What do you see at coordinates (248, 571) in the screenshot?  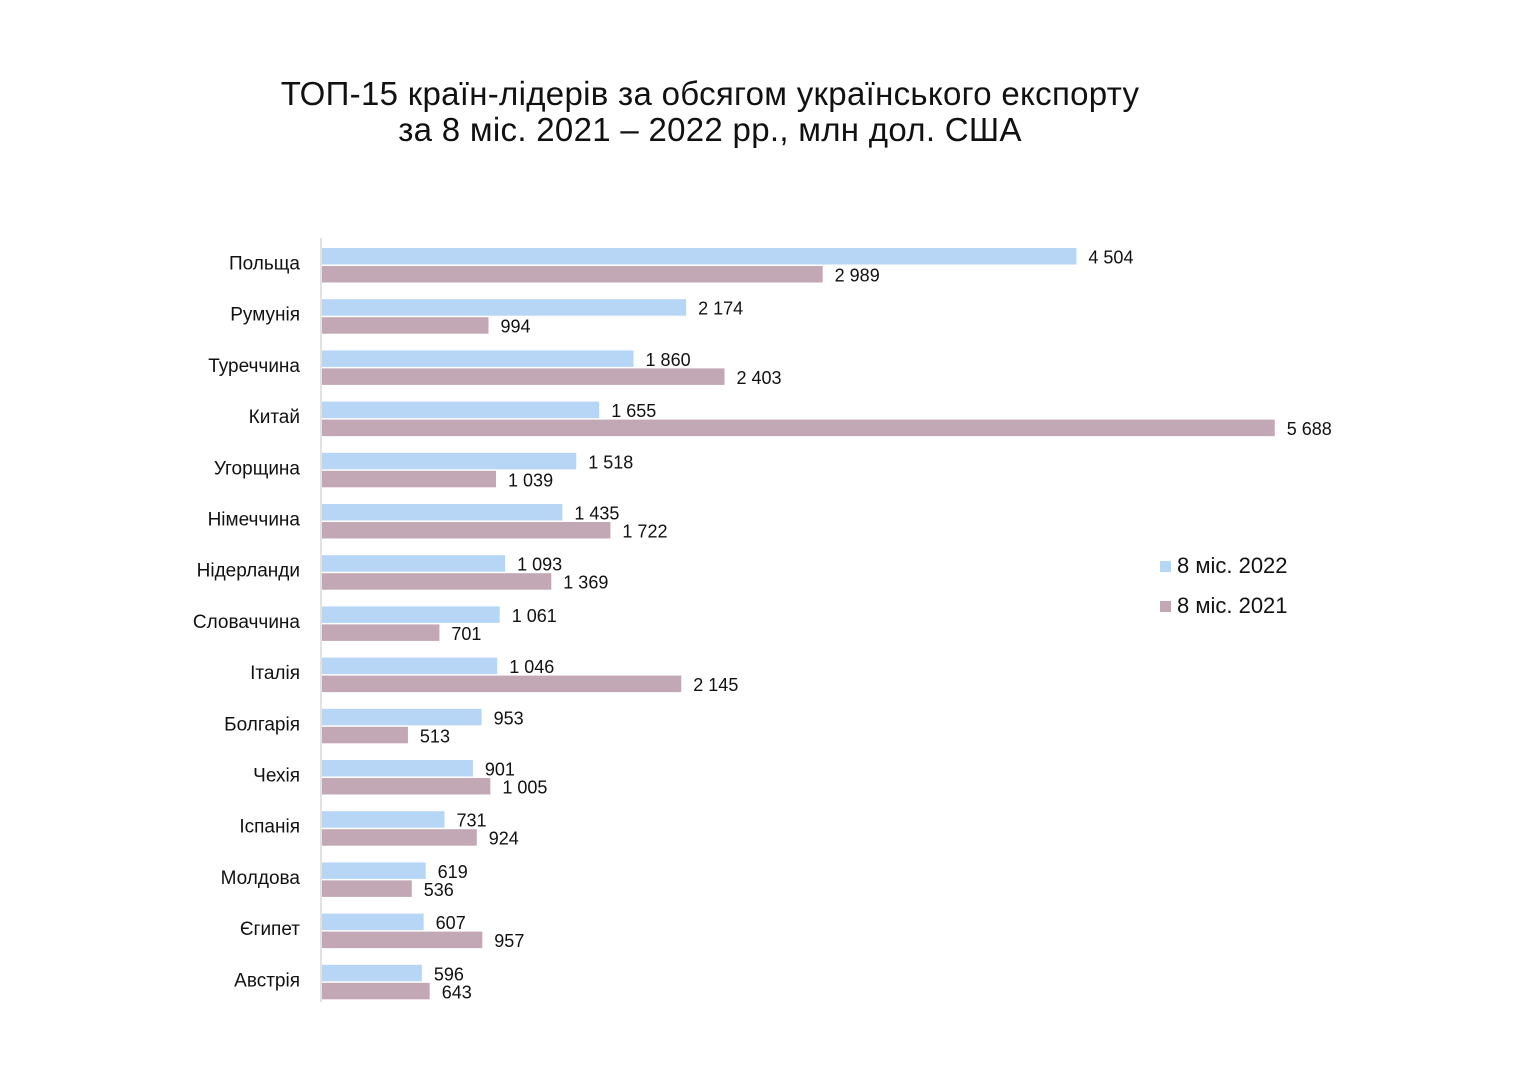 I see `category-label: Нідерланди` at bounding box center [248, 571].